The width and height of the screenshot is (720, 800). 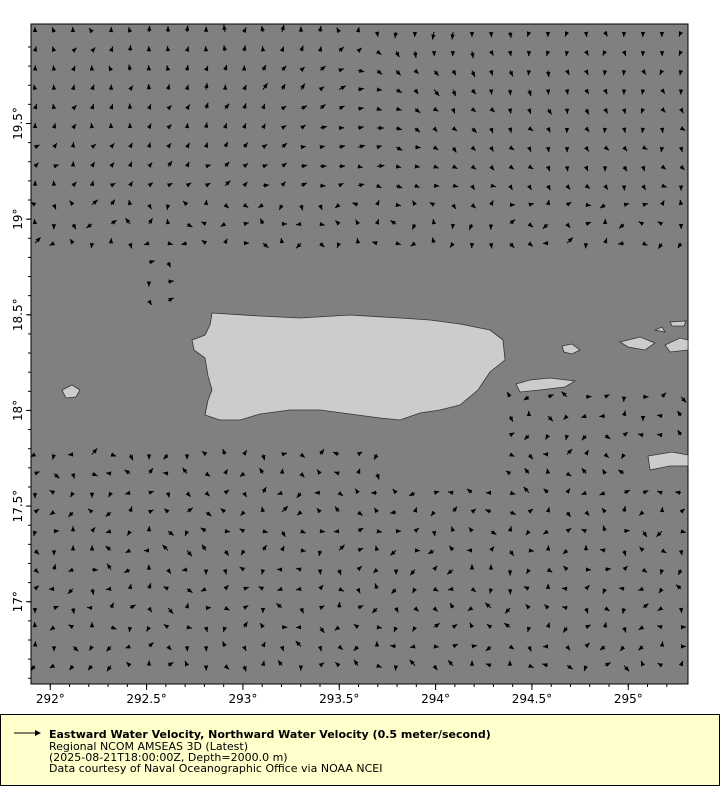 I want to click on x-tick-label: 294.5°, so click(x=532, y=699).